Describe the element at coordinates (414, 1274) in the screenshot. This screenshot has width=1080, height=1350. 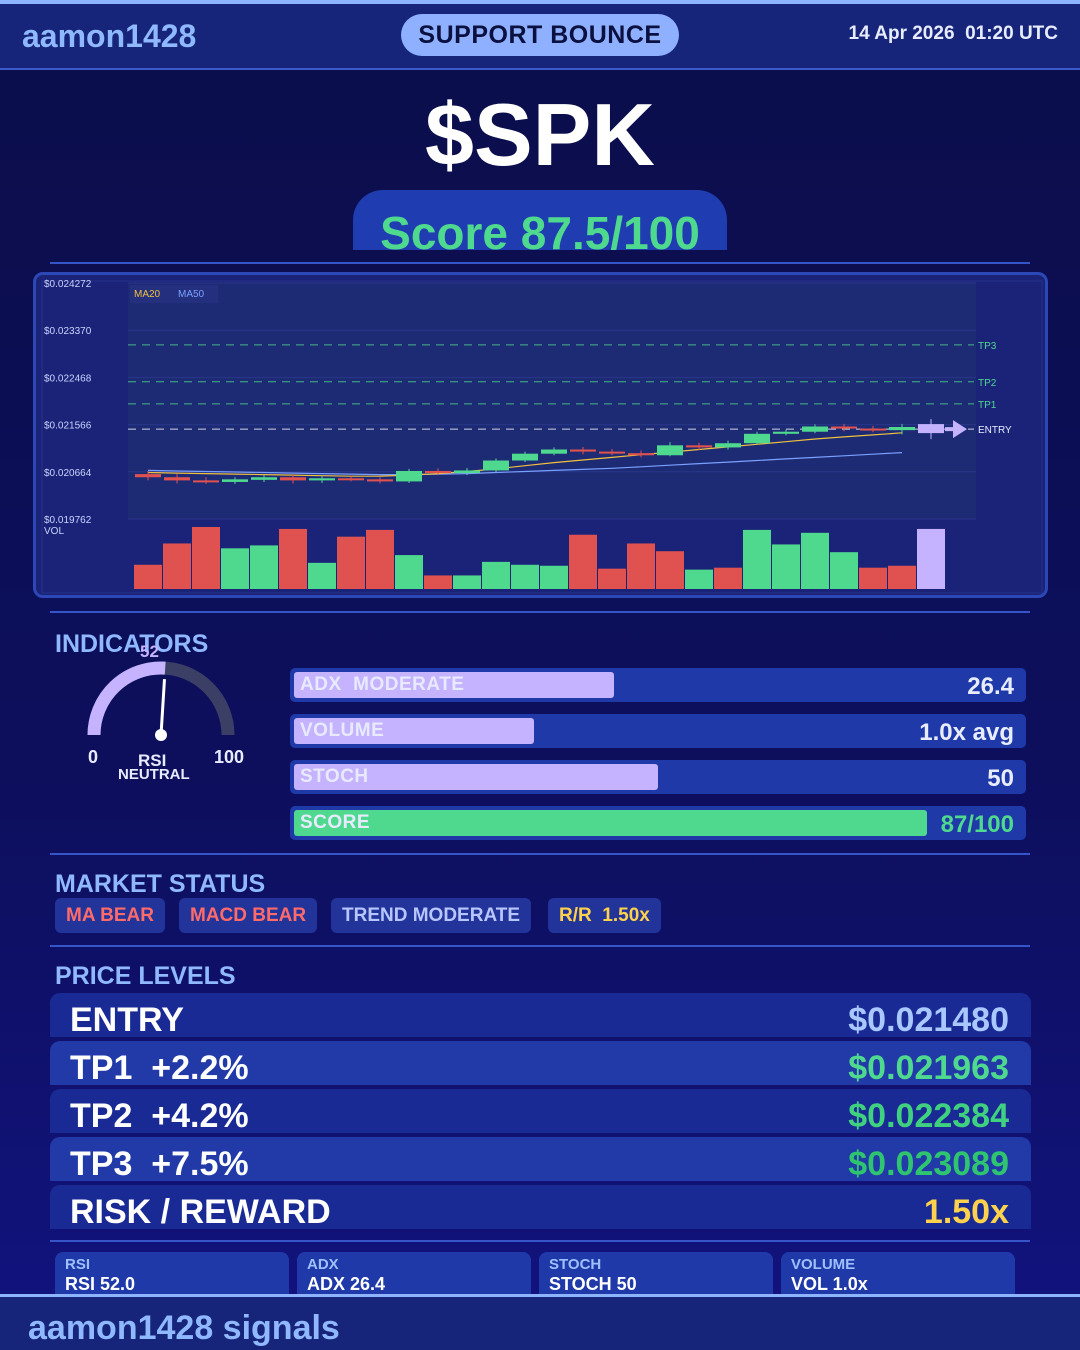
I see `stat-card-adx: ADX ADX 26.4` at that location.